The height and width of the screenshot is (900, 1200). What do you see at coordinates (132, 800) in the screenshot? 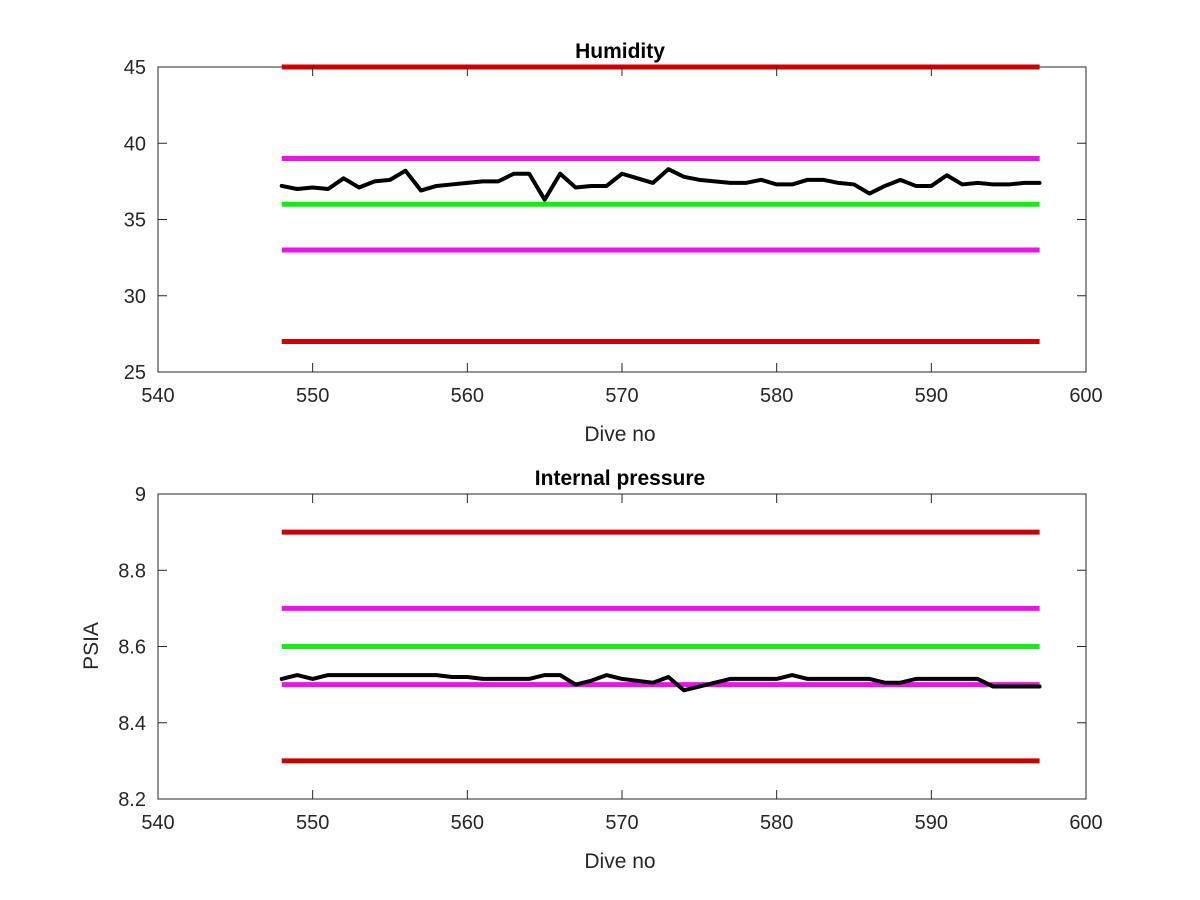
I see `pressure-y-tick-label: 8.2` at bounding box center [132, 800].